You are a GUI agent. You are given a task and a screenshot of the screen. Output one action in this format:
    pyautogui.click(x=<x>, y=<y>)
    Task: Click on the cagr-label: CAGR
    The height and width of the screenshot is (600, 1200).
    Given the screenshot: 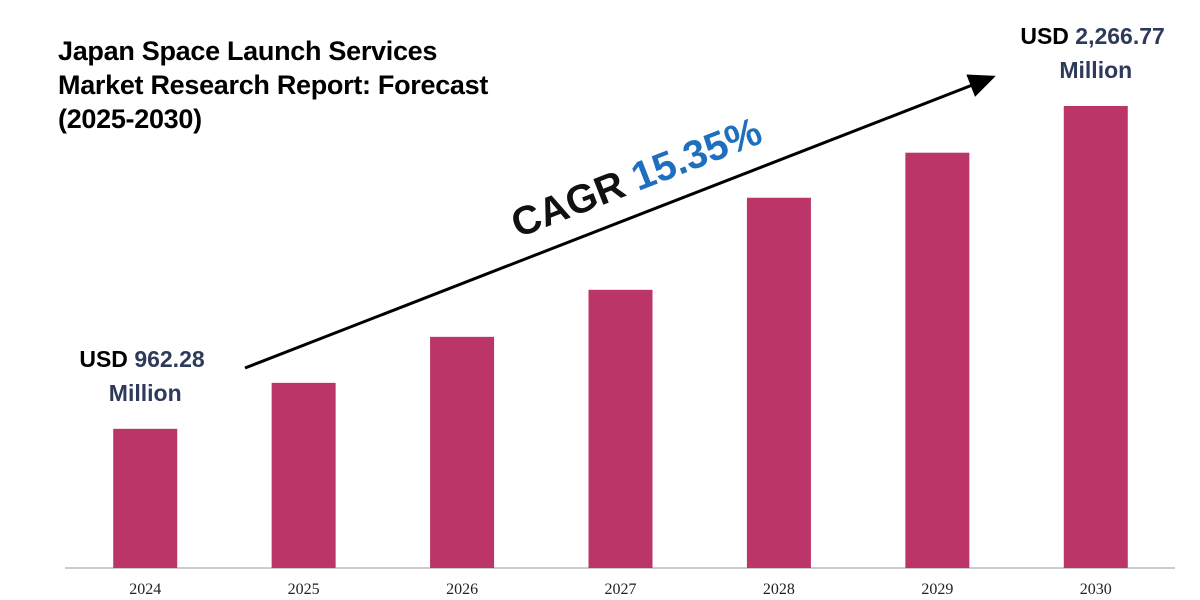 What is the action you would take?
    pyautogui.click(x=568, y=205)
    